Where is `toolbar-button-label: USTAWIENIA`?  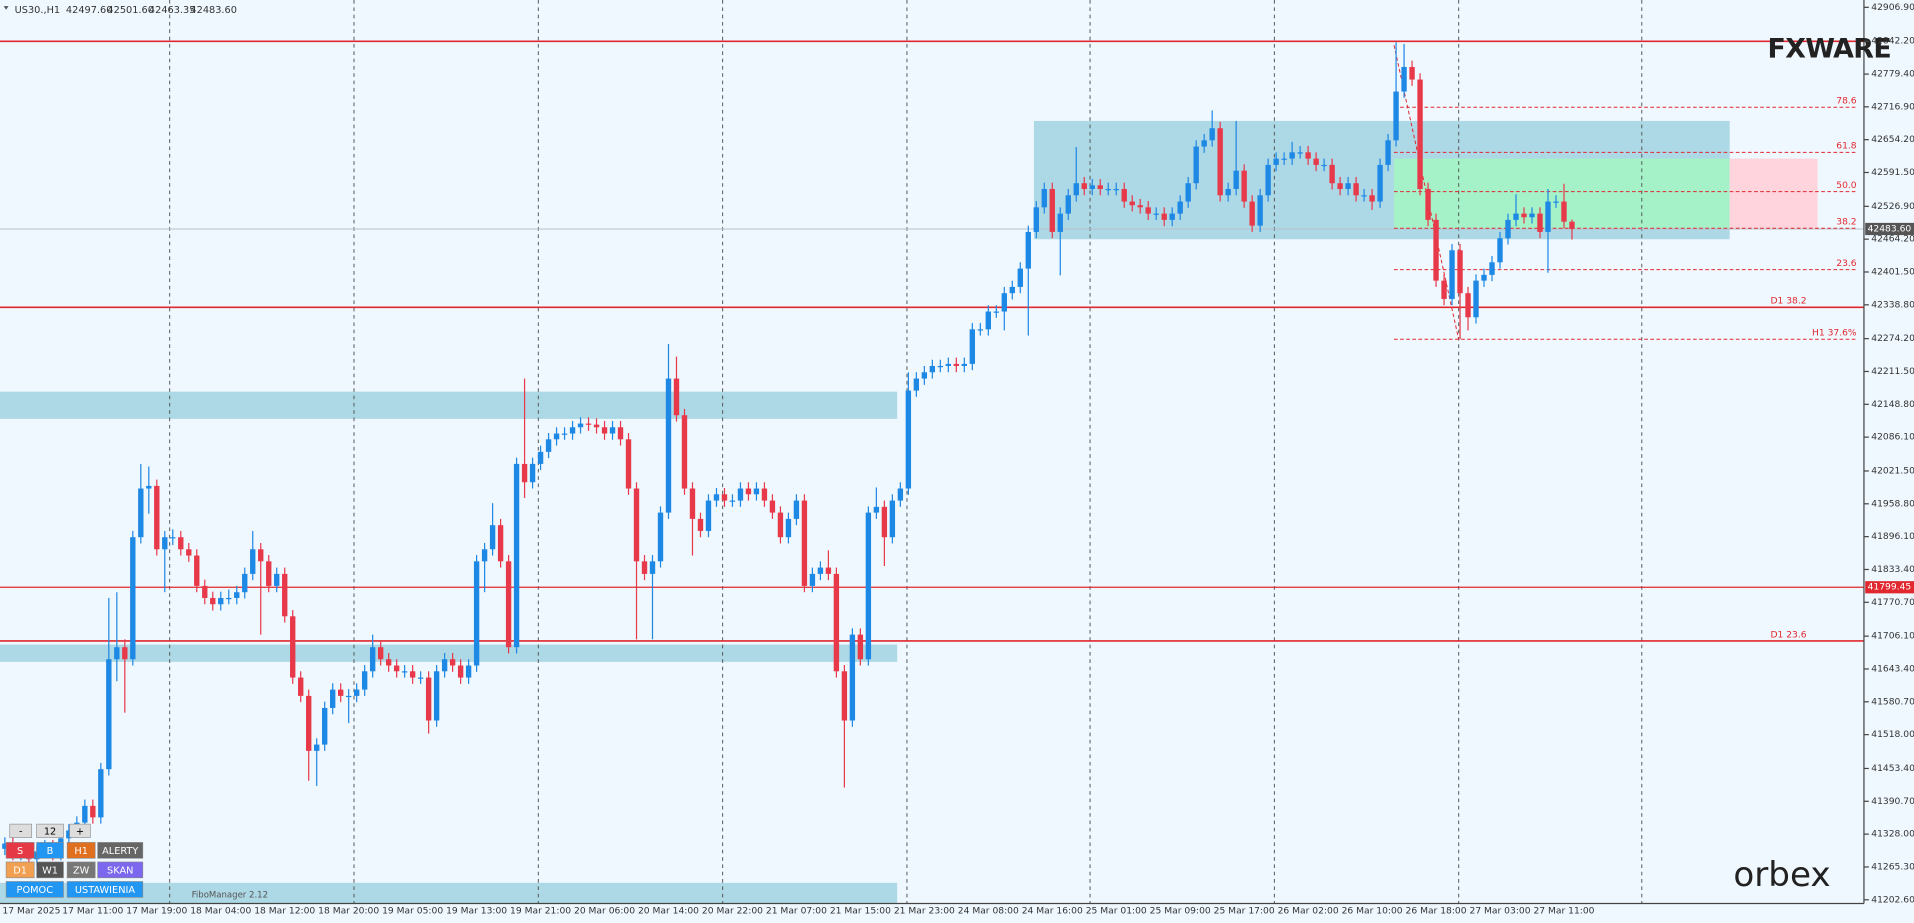 toolbar-button-label: USTAWIENIA is located at coordinates (105, 890).